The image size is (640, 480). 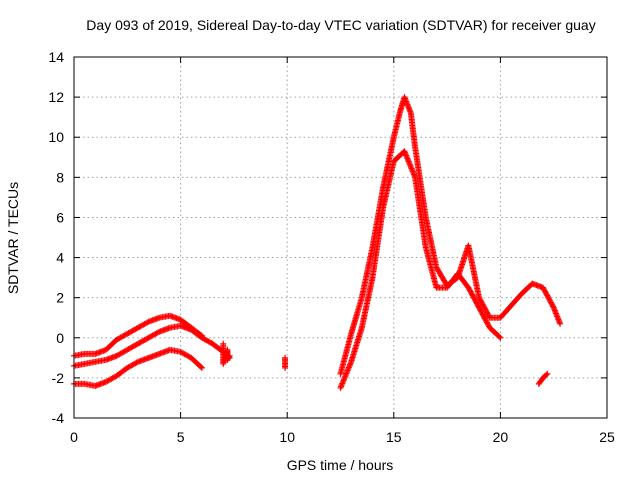 What do you see at coordinates (285, 362) in the screenshot?
I see `series-trace-isolated-10h` at bounding box center [285, 362].